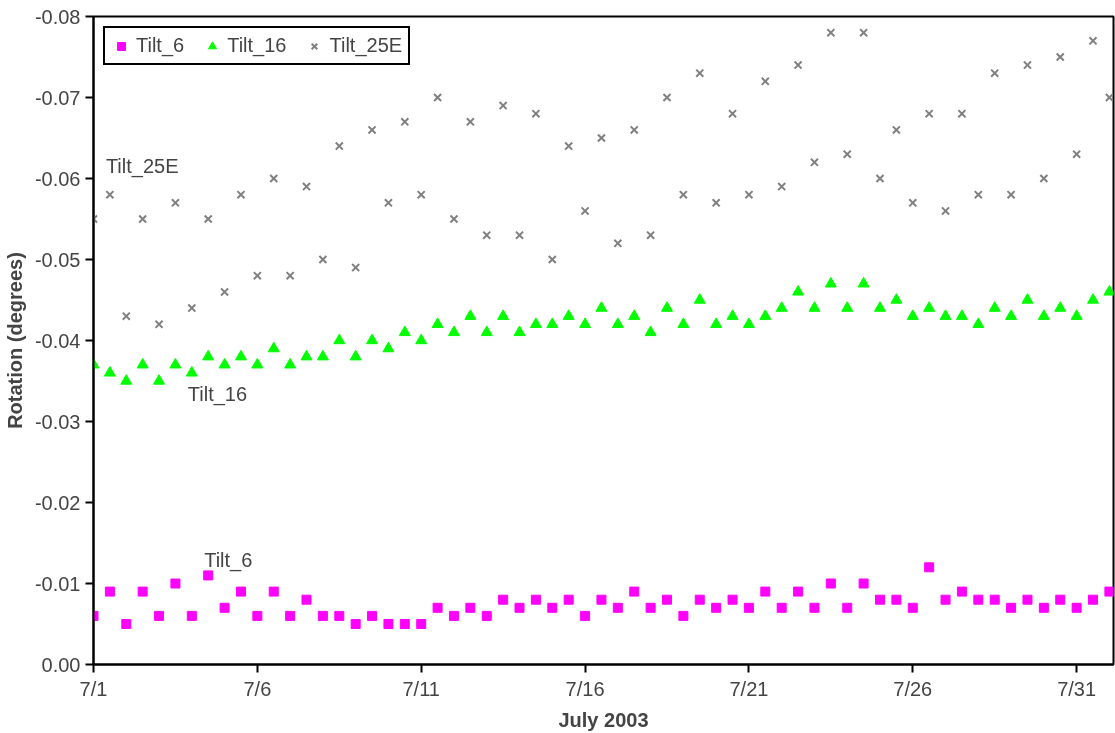  Describe the element at coordinates (421, 688) in the screenshot. I see `x-tick-label: 7/11` at that location.